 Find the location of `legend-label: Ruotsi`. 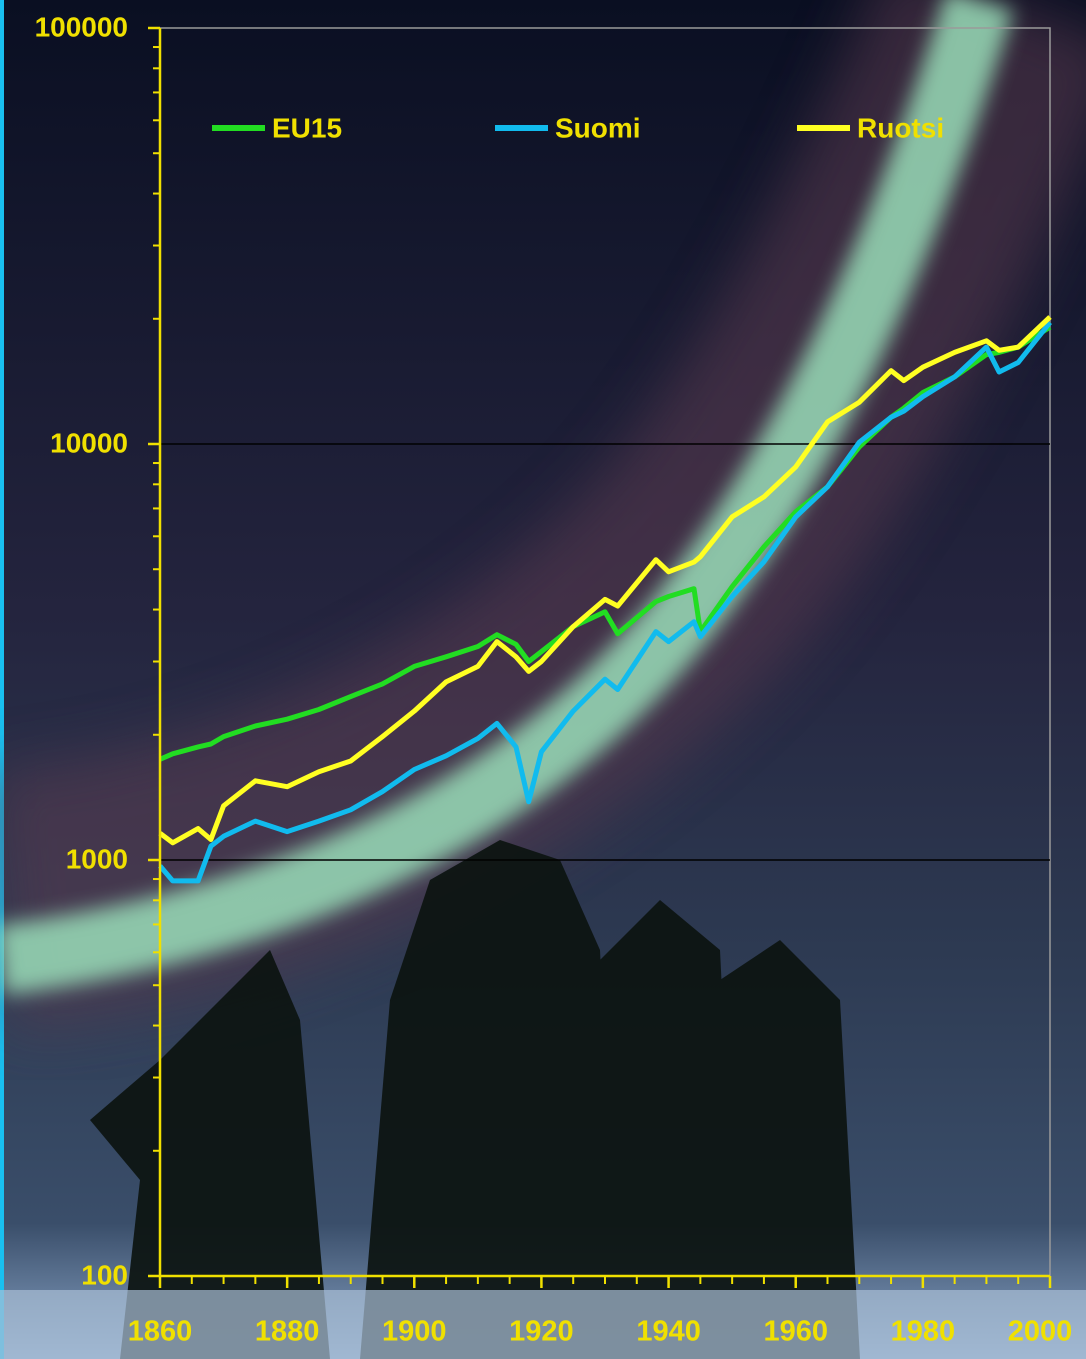

legend-label: Ruotsi is located at coordinates (900, 127).